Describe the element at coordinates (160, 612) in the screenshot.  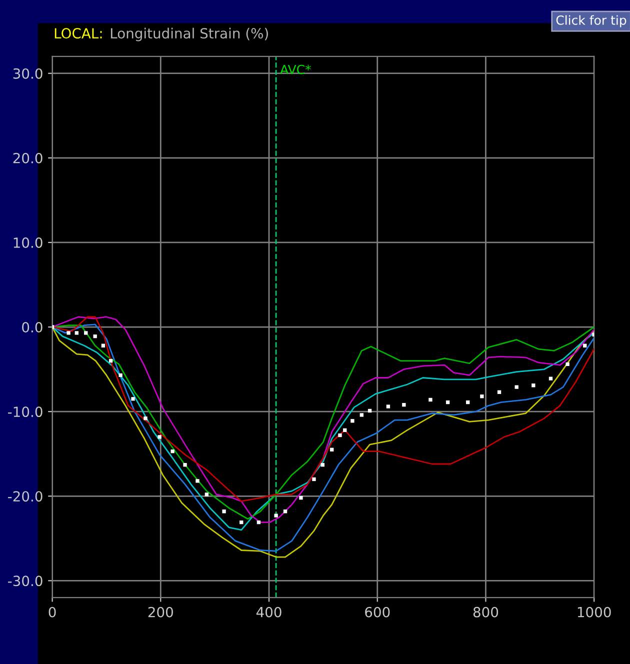
I see `x-tick-label: 200` at that location.